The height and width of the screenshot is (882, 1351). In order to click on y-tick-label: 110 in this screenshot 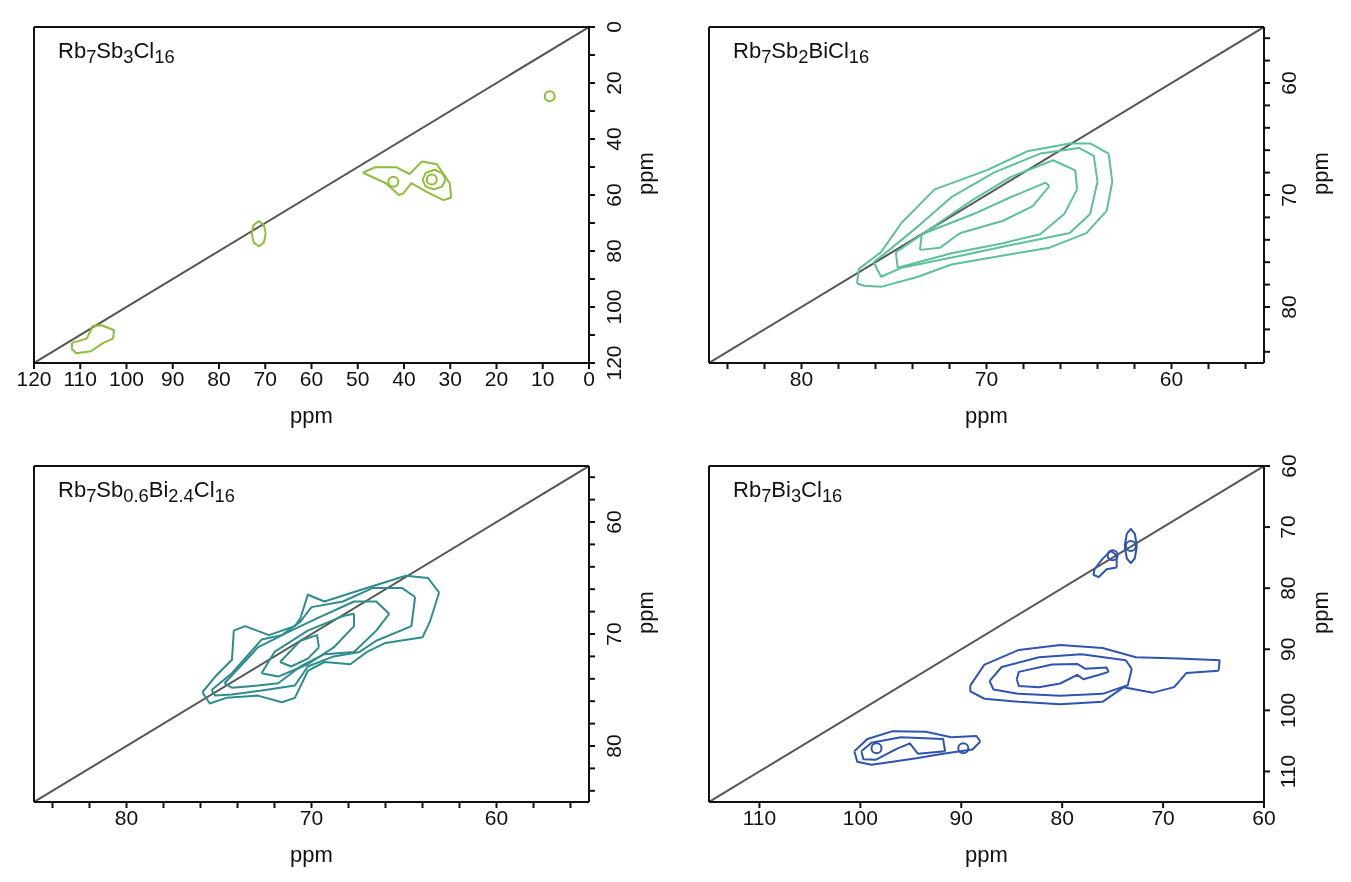, I will do `click(1288, 771)`.